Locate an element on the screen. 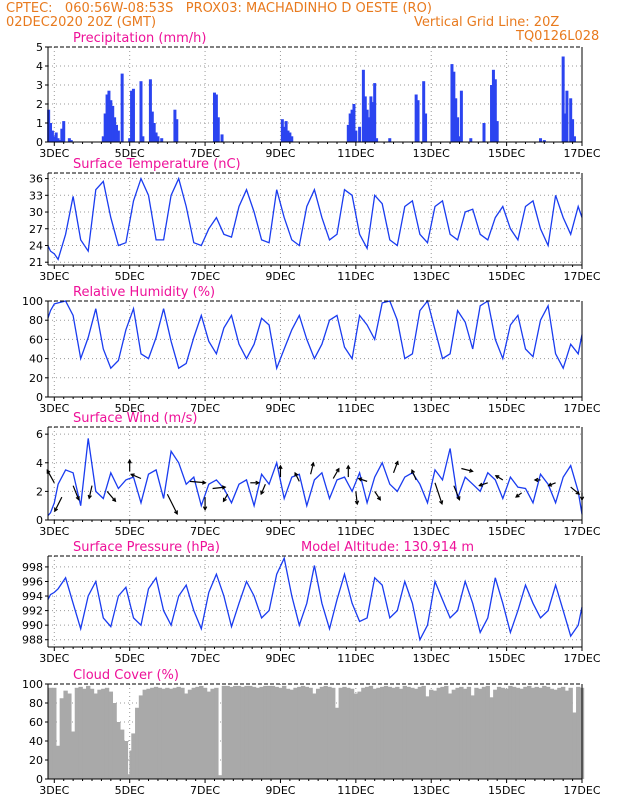 This screenshot has height=800, width=618. model-altitude: Model Altitude: 130.914 m is located at coordinates (387, 547).